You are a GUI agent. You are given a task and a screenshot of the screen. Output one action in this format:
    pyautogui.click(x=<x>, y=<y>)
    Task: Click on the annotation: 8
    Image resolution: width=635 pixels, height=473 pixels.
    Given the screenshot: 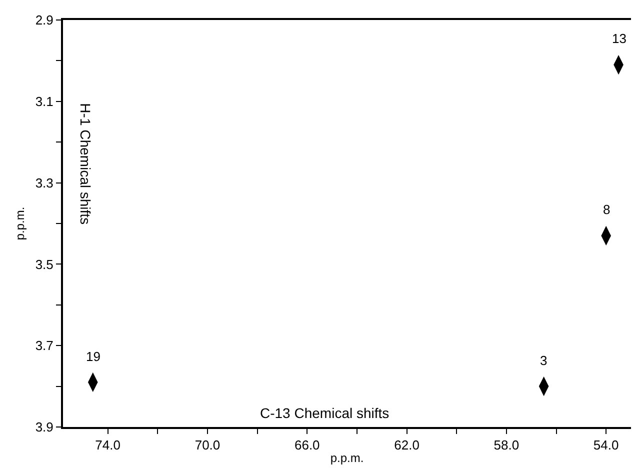 What is the action you would take?
    pyautogui.click(x=606, y=209)
    